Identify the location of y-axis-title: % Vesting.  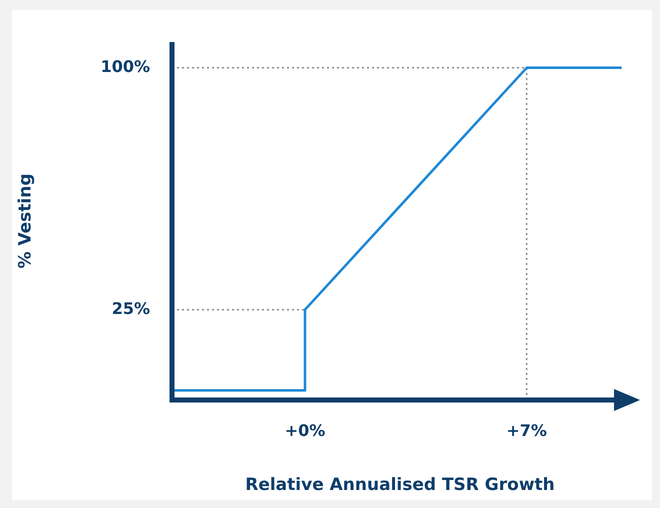
(26, 221).